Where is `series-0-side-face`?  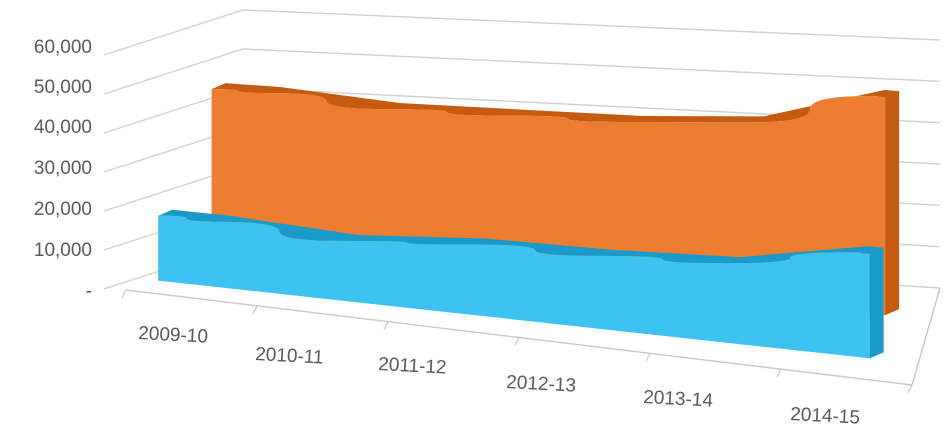
series-0-side-face is located at coordinates (892, 203).